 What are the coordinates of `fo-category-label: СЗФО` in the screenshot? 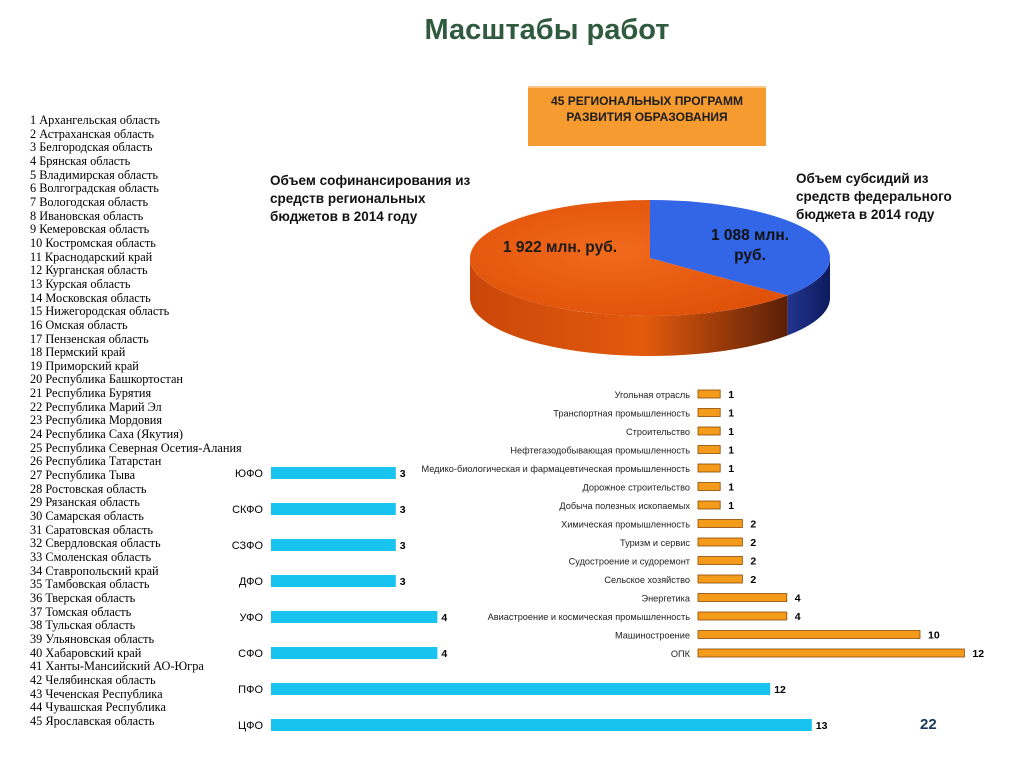 It's located at (248, 546).